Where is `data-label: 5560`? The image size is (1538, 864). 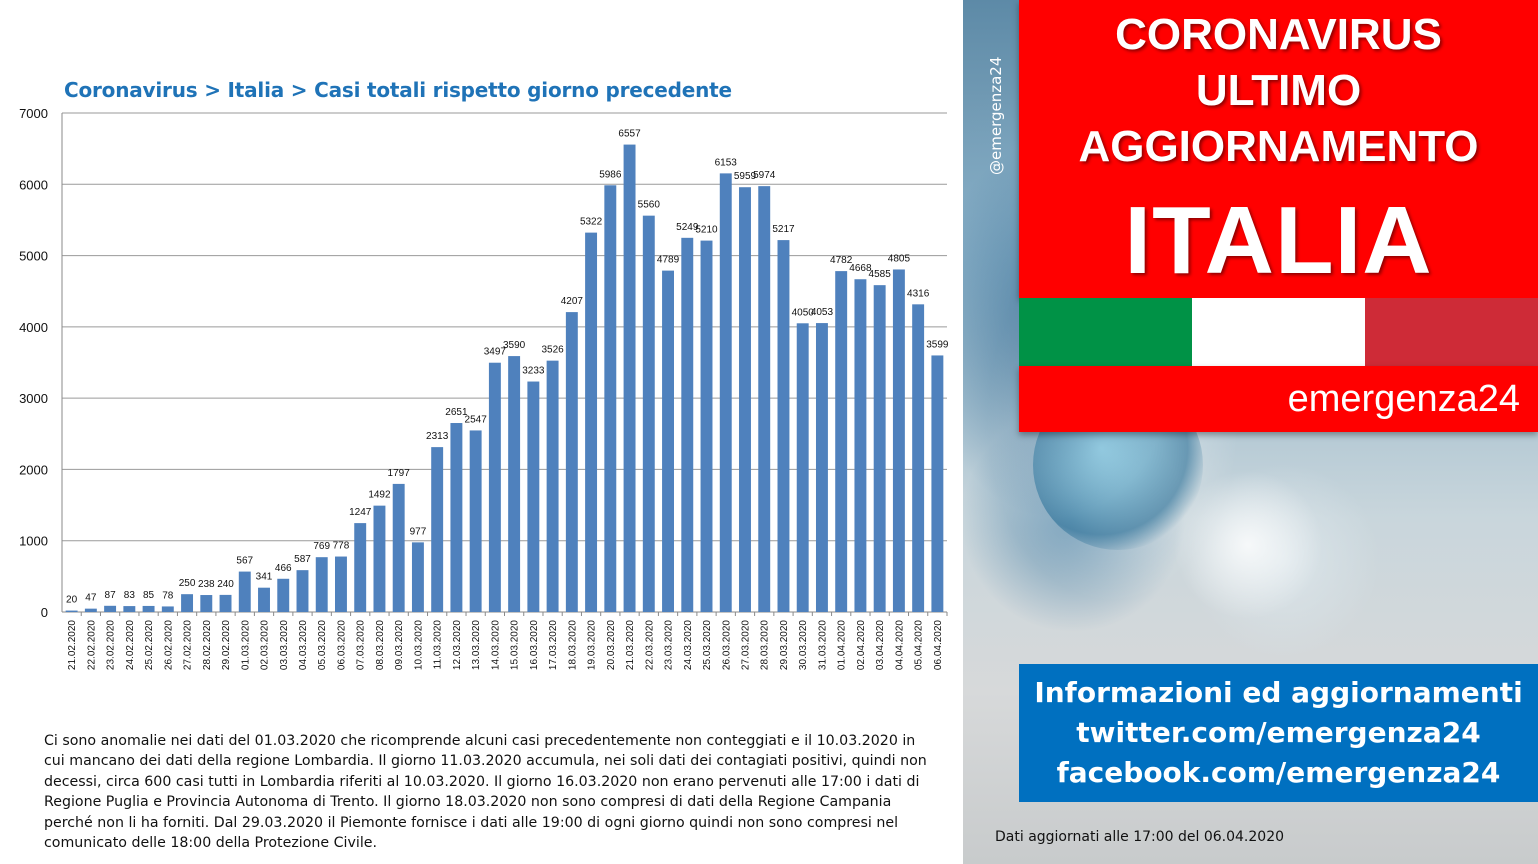
data-label: 5560 is located at coordinates (649, 205).